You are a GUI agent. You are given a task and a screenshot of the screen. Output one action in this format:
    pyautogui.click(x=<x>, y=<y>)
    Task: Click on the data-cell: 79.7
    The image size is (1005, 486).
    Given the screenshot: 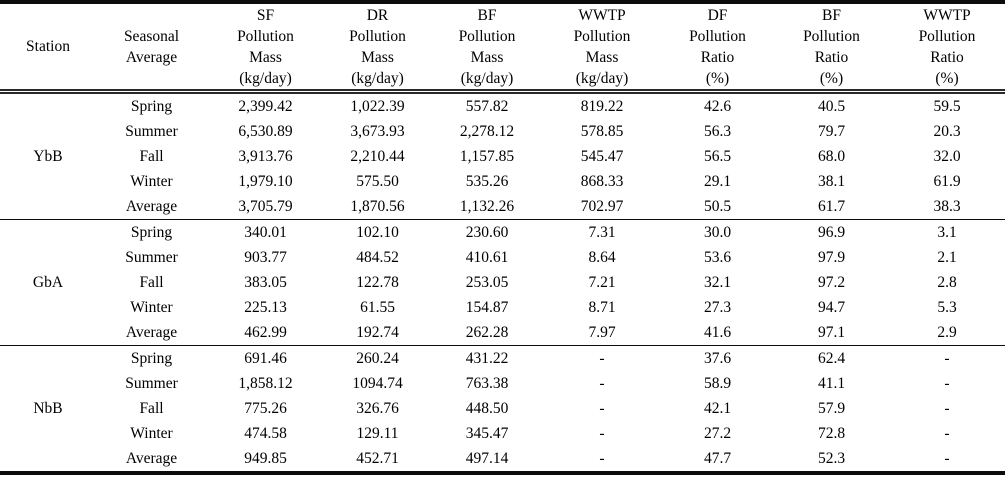 What is the action you would take?
    pyautogui.click(x=831, y=131)
    